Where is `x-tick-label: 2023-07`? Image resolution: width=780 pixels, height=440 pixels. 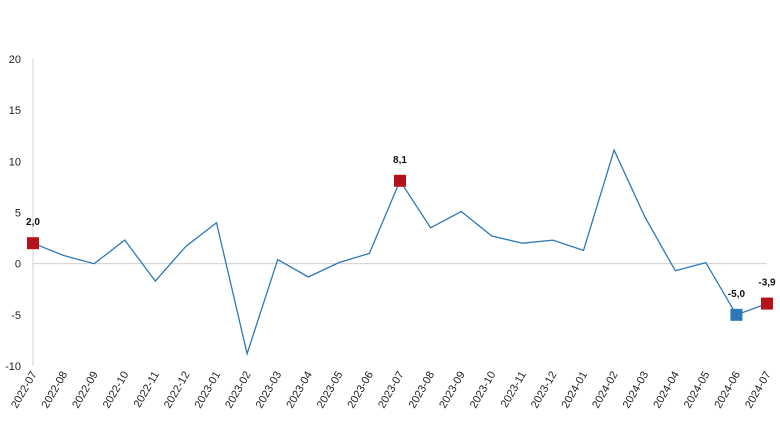
x-tick-label: 2023-07 is located at coordinates (391, 390).